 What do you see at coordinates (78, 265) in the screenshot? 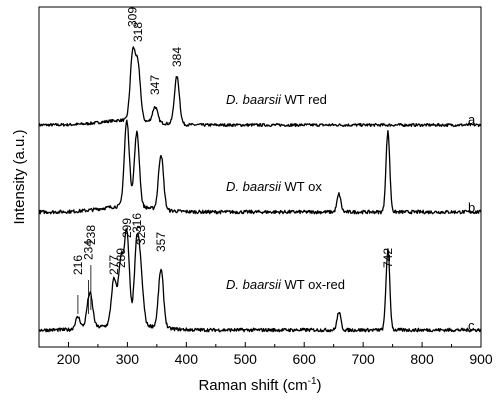
I see `peak-label-c: 216` at bounding box center [78, 265].